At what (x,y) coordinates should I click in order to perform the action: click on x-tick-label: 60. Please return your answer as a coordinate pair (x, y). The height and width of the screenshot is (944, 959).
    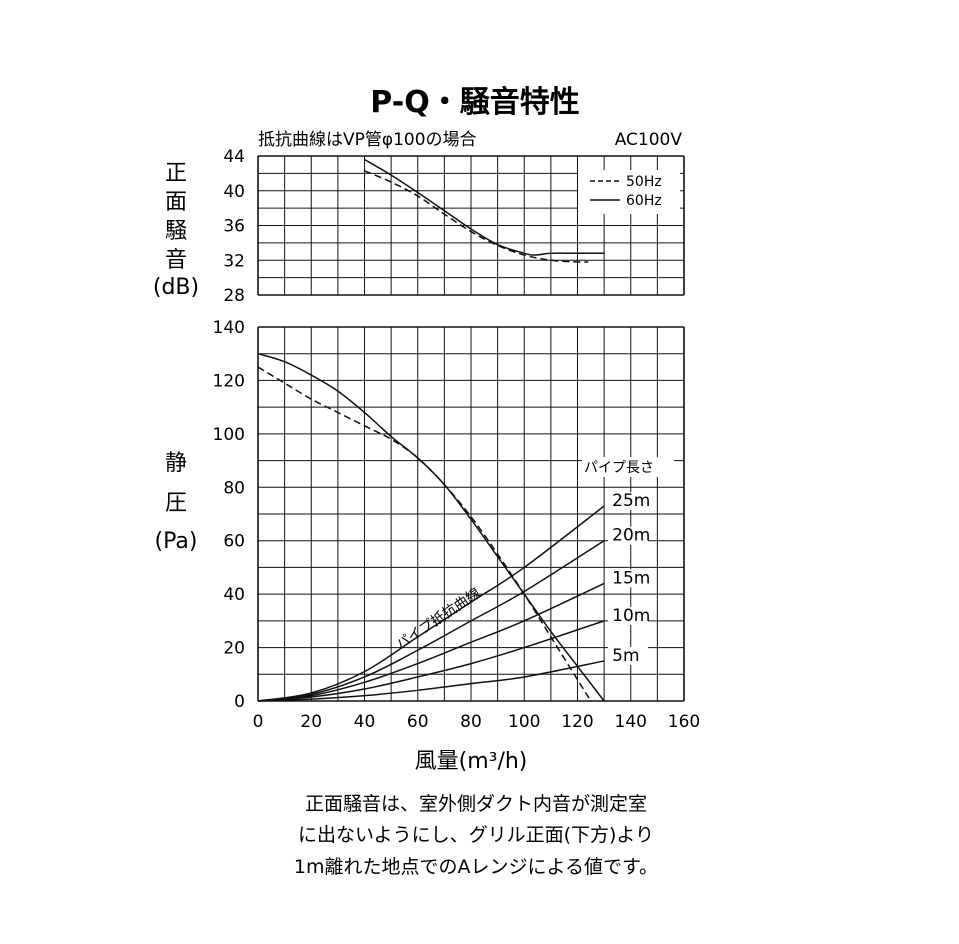
    Looking at the image, I should click on (418, 722).